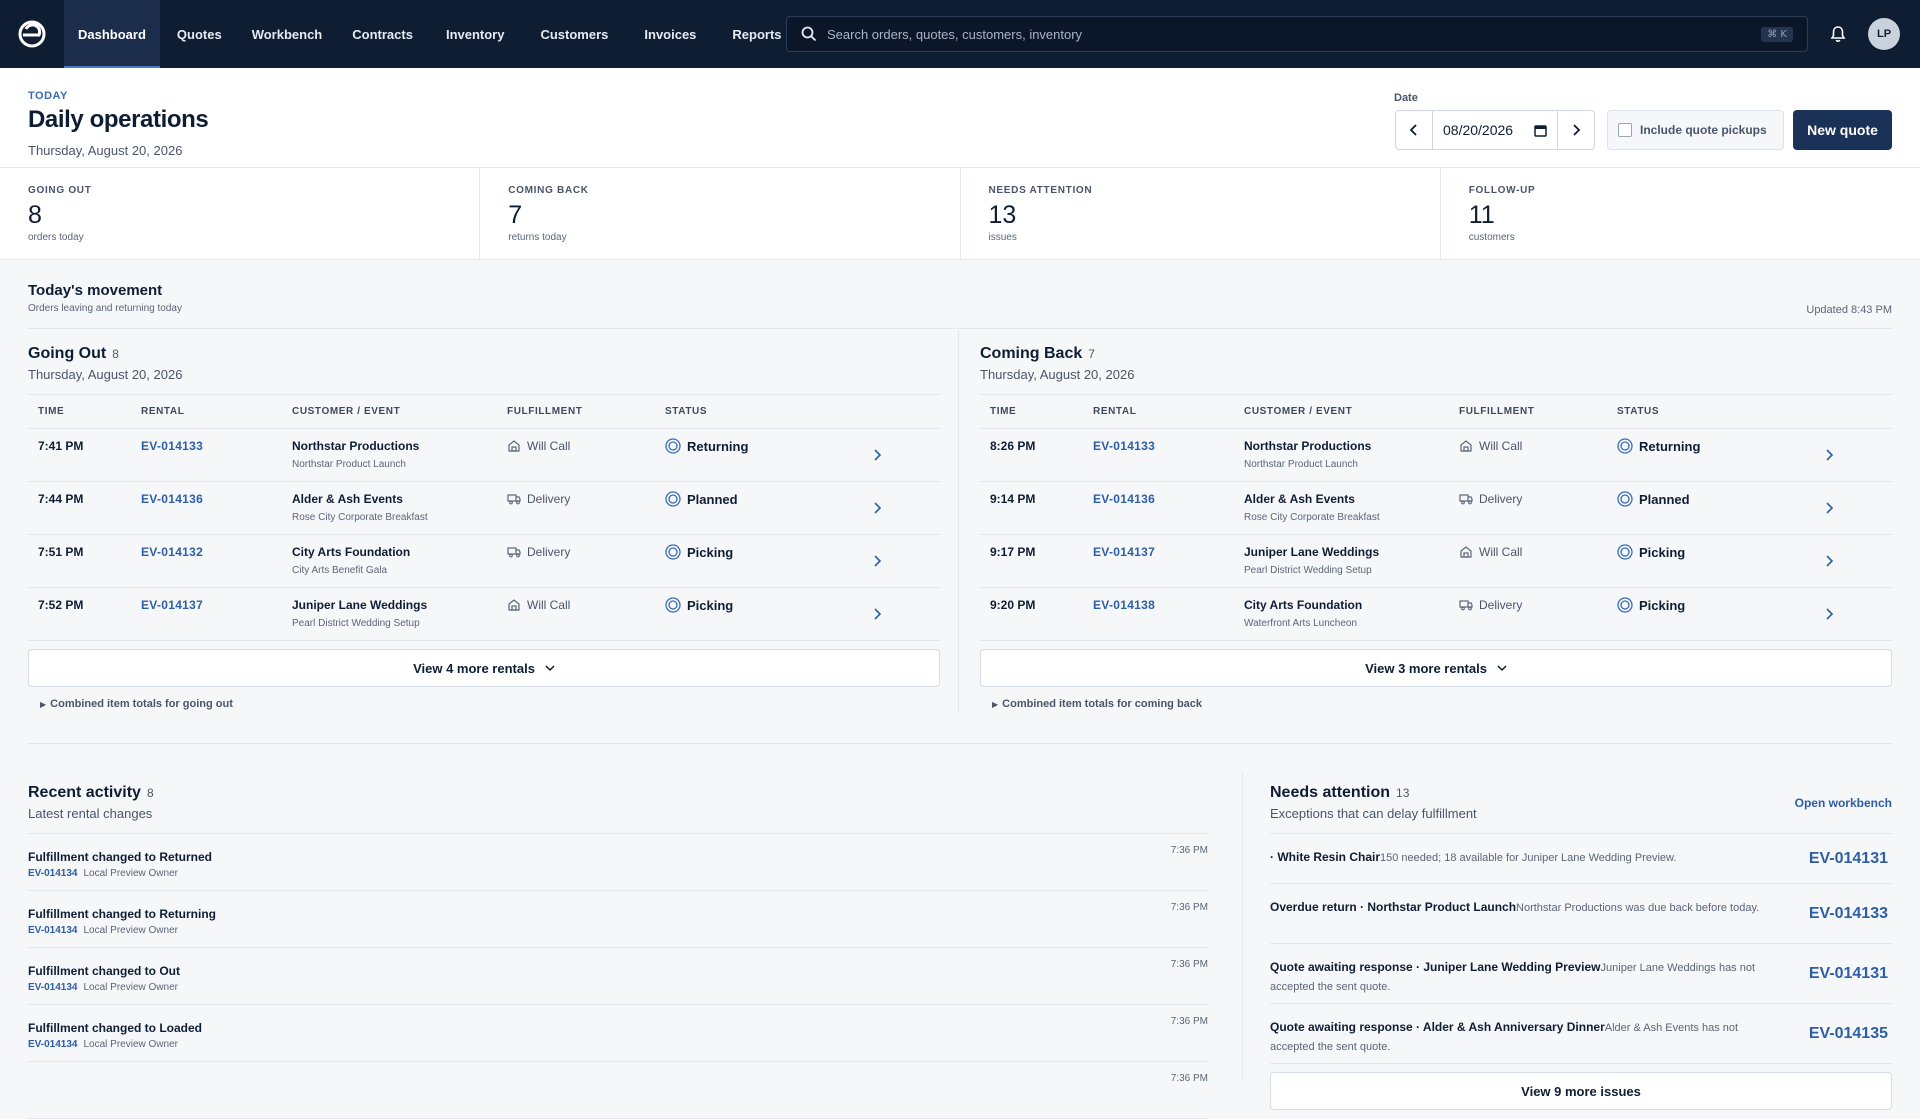 The image size is (1920, 1119). What do you see at coordinates (1124, 605) in the screenshot?
I see `rental-link: EV-014138` at bounding box center [1124, 605].